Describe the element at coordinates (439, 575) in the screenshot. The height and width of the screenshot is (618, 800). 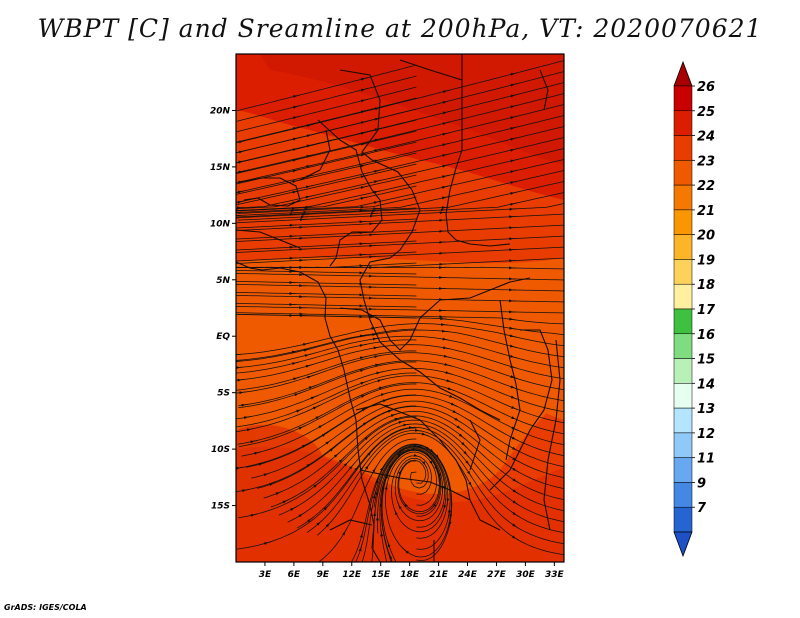
I see `lon-tick-label: 21E` at that location.